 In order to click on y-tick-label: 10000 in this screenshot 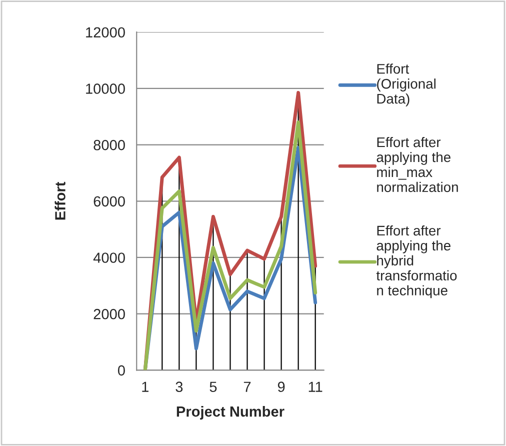, I will do `click(105, 89)`.